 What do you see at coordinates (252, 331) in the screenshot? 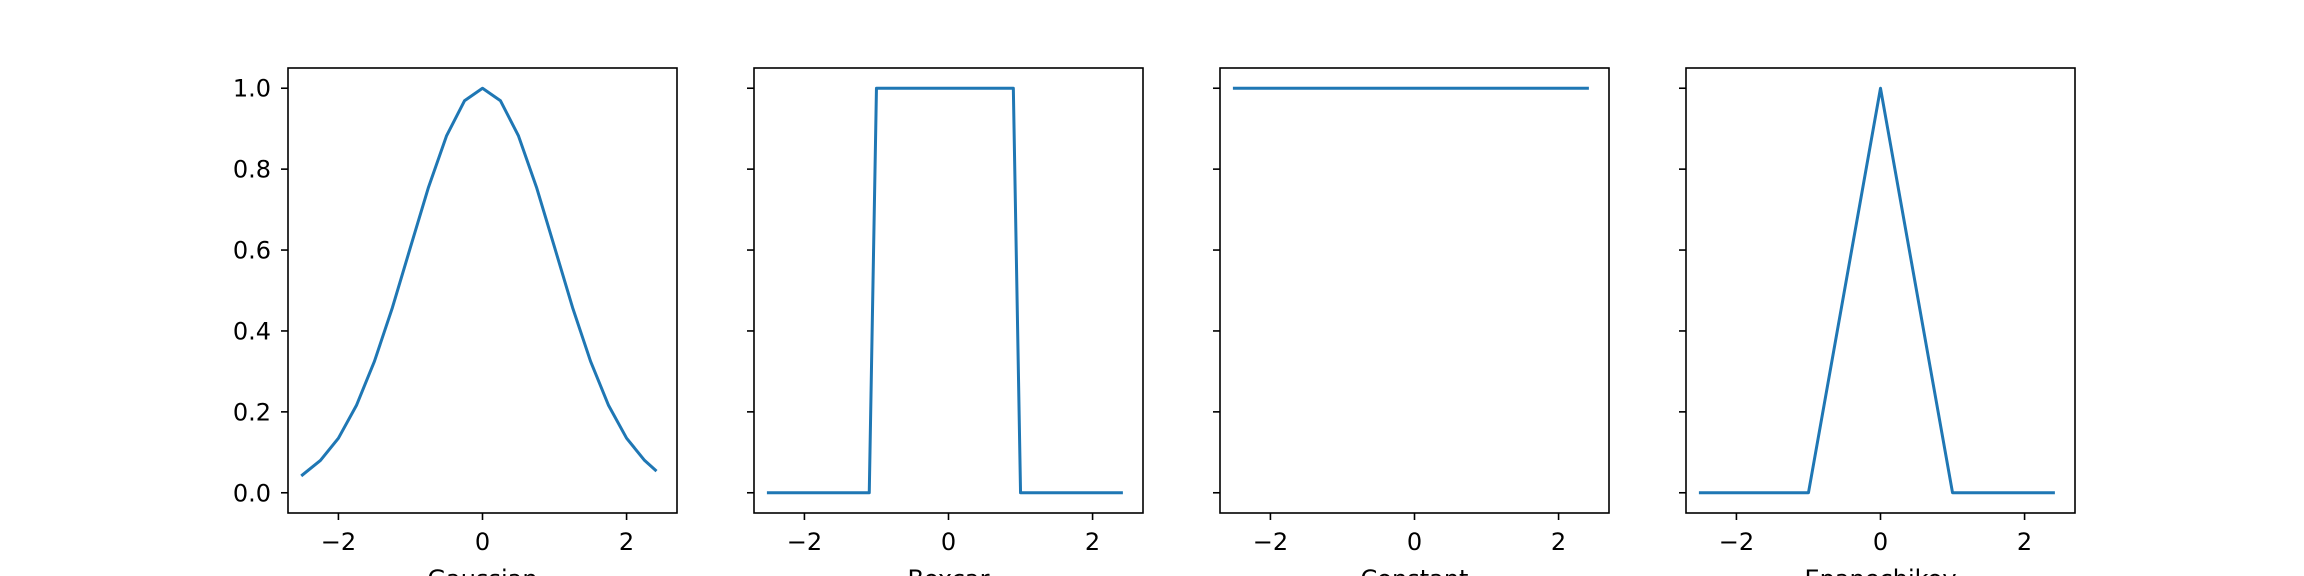
I see `y-tick-label: 0.4` at bounding box center [252, 331].